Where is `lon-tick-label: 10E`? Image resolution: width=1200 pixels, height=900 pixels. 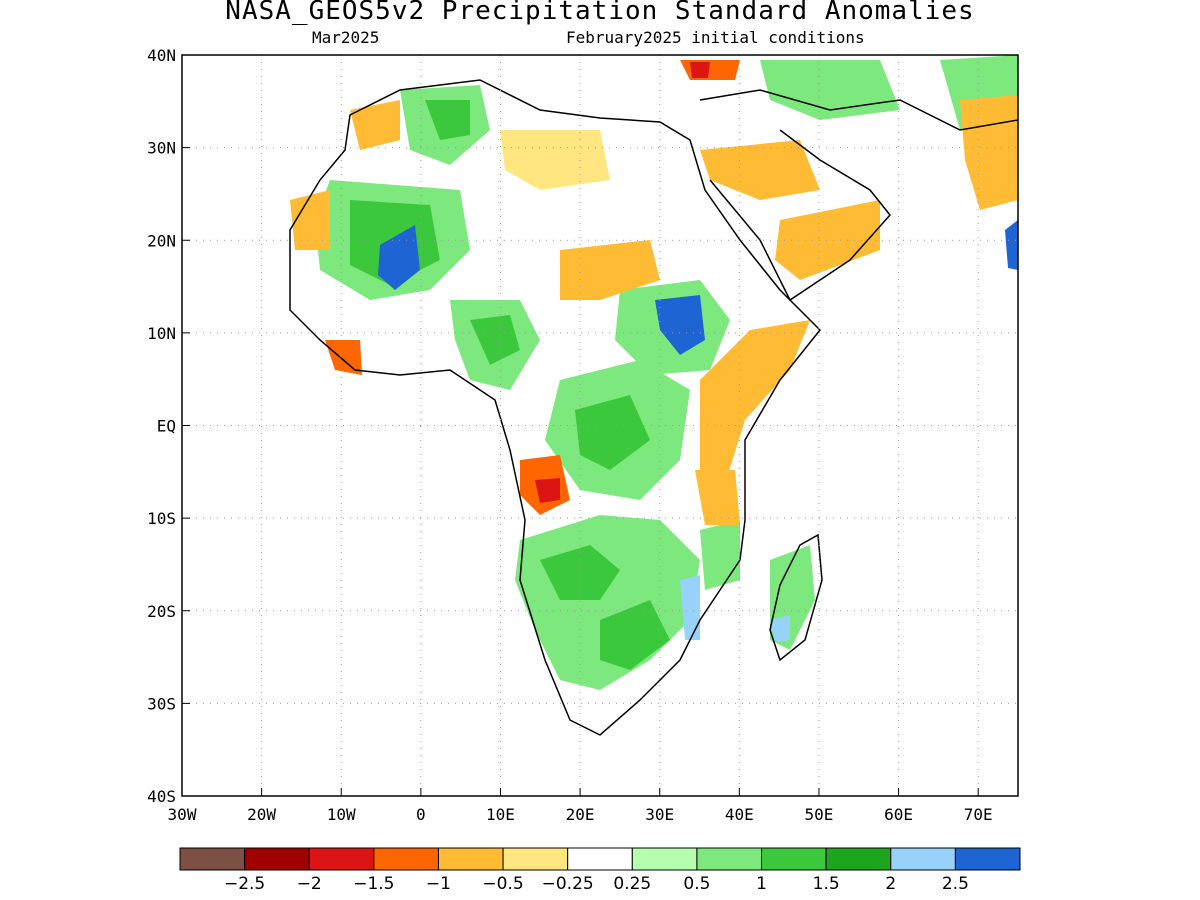 lon-tick-label: 10E is located at coordinates (500, 814).